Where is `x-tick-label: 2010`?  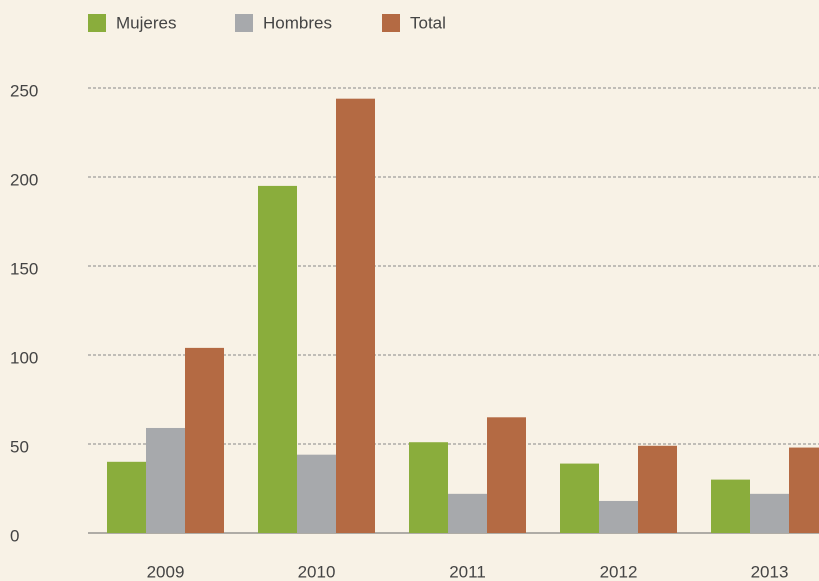 x-tick-label: 2010 is located at coordinates (317, 571).